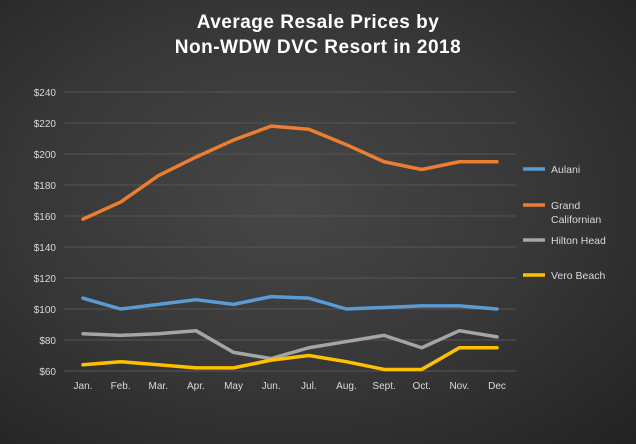  What do you see at coordinates (45, 279) in the screenshot?
I see `y-tick-label: $120` at bounding box center [45, 279].